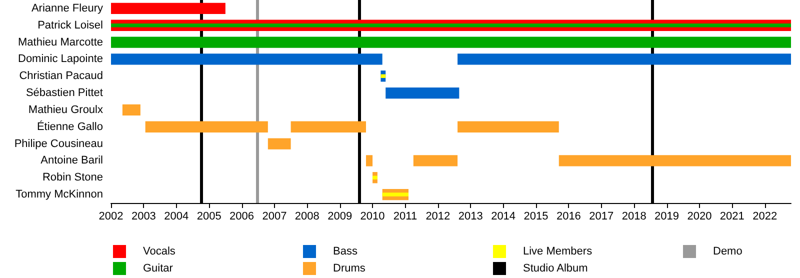 This screenshot has width=800, height=278. Describe the element at coordinates (558, 252) in the screenshot. I see `legend-label: Live Members` at that location.